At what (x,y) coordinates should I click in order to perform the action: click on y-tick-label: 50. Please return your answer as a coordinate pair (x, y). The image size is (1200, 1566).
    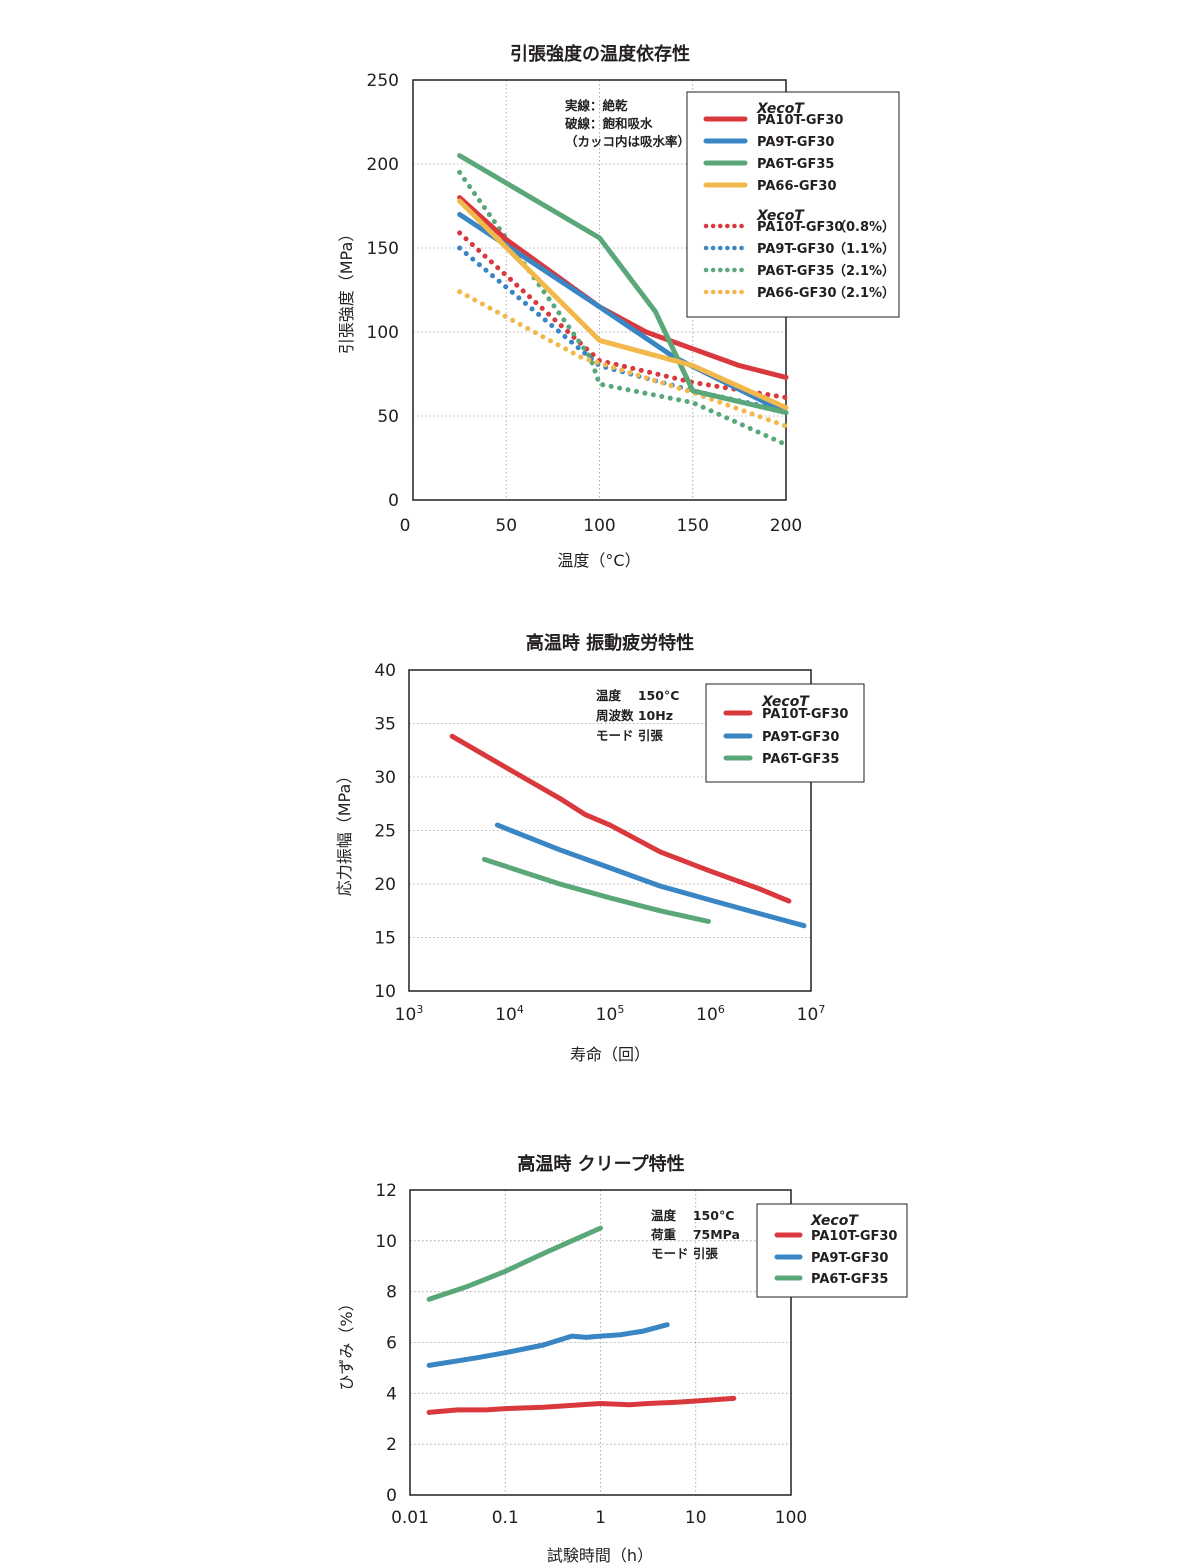
    Looking at the image, I should click on (388, 417).